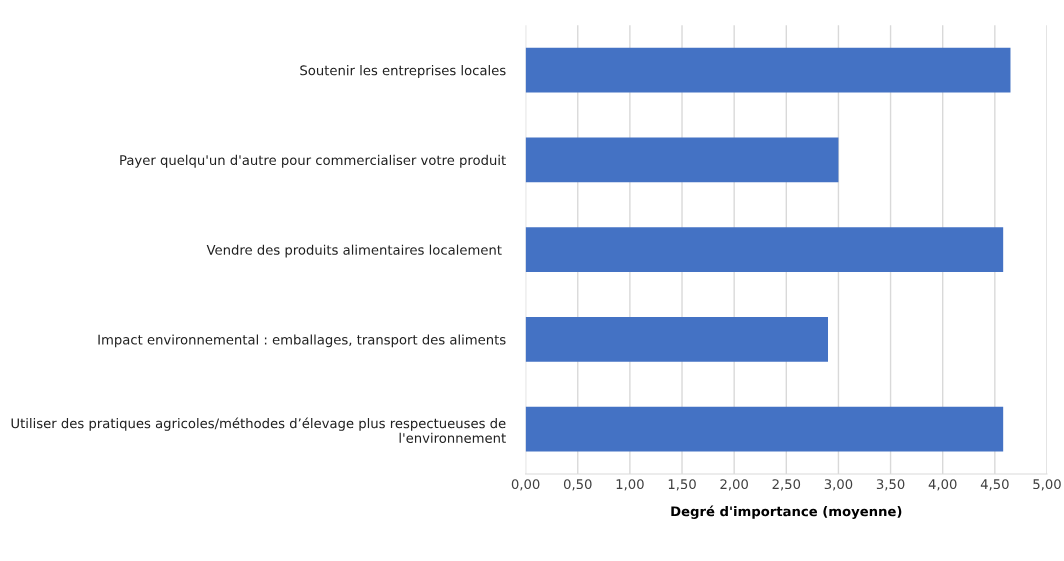  What do you see at coordinates (577, 485) in the screenshot?
I see `x-tick-label: 0,50` at bounding box center [577, 485].